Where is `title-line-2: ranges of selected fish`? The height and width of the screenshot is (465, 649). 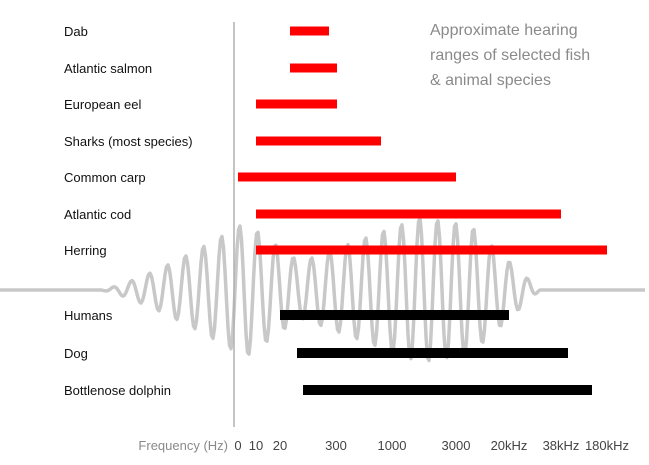 title-line-2: ranges of selected fish is located at coordinates (510, 55).